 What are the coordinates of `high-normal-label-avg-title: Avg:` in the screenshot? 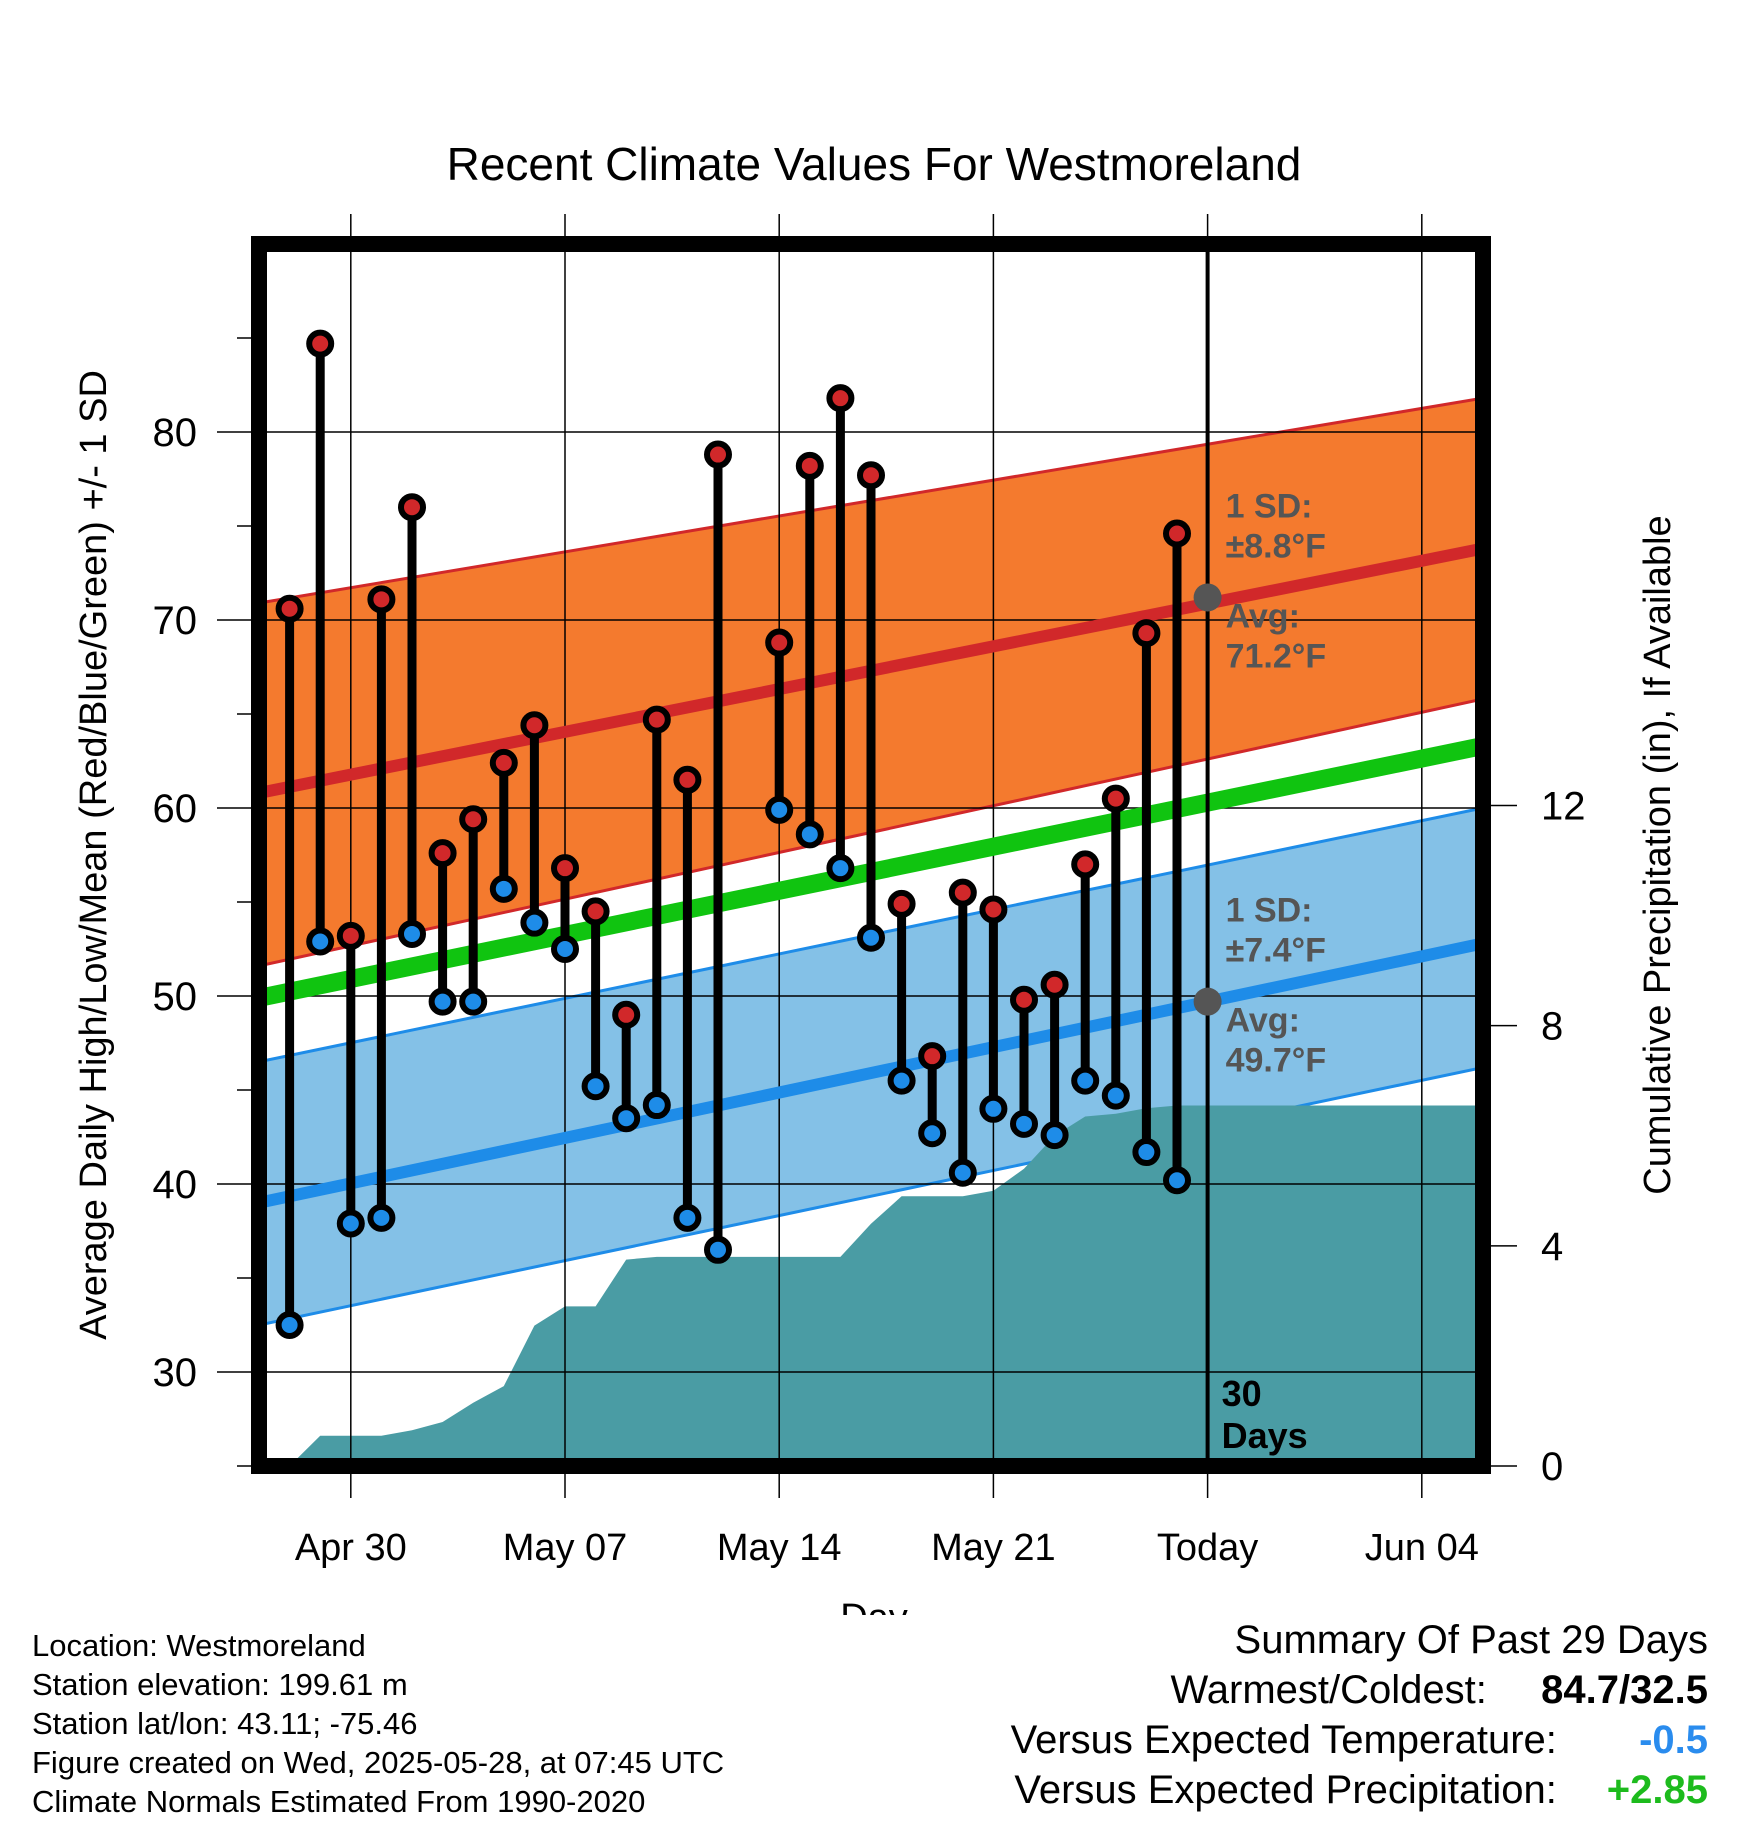 It's located at (1263, 616).